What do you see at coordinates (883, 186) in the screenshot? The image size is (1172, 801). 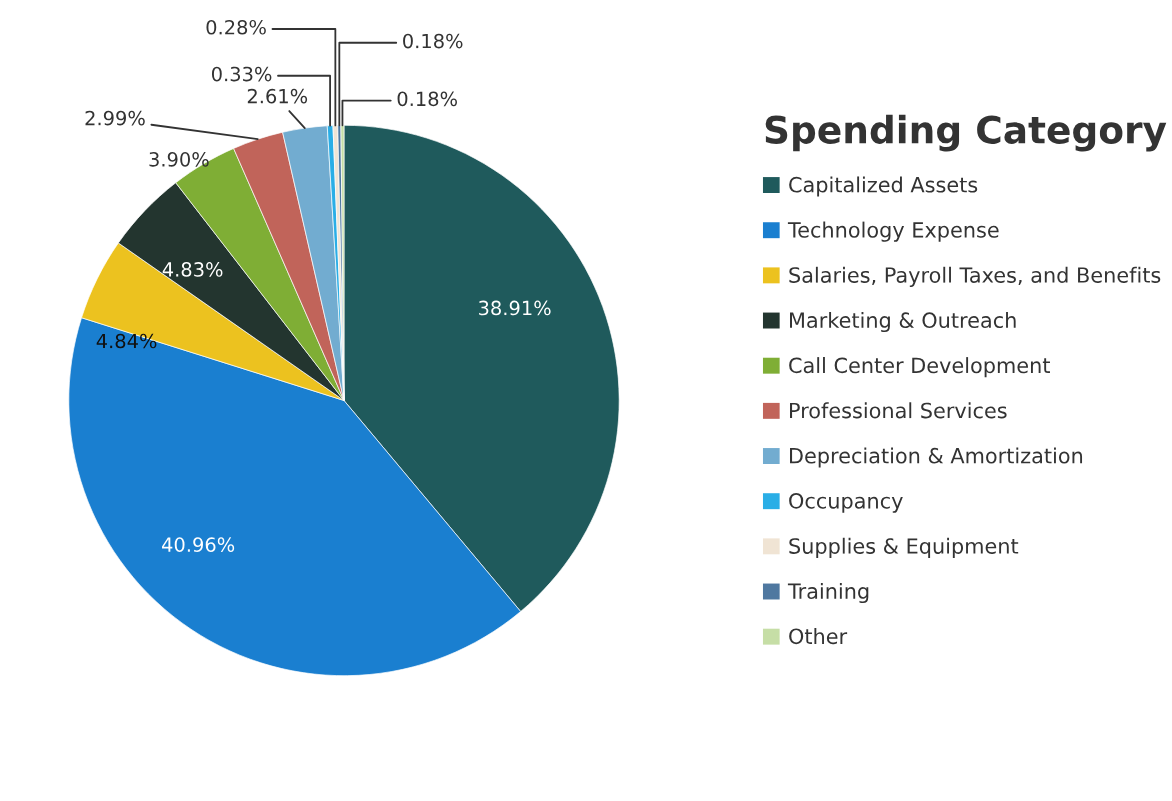 I see `legend-label: Capitalized Assets` at bounding box center [883, 186].